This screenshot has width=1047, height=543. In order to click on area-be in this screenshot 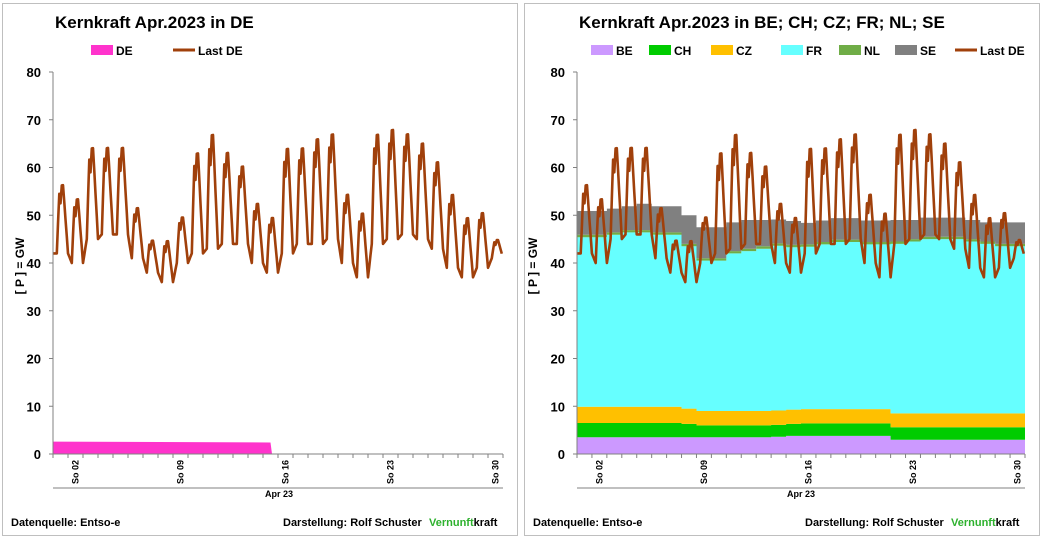, I will do `click(801, 444)`.